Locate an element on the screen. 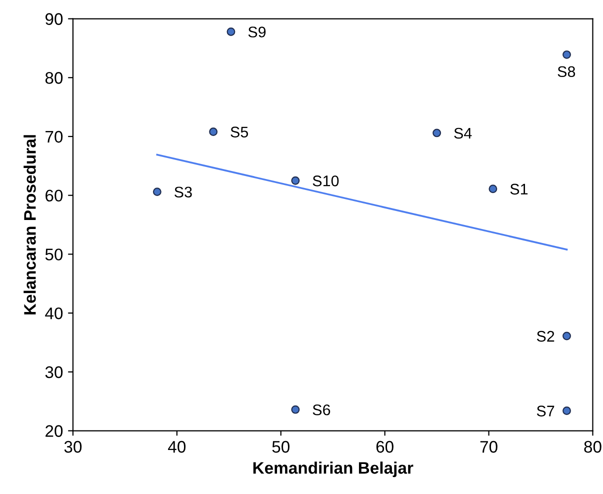 This screenshot has height=494, width=603. annotation: S10 is located at coordinates (325, 181).